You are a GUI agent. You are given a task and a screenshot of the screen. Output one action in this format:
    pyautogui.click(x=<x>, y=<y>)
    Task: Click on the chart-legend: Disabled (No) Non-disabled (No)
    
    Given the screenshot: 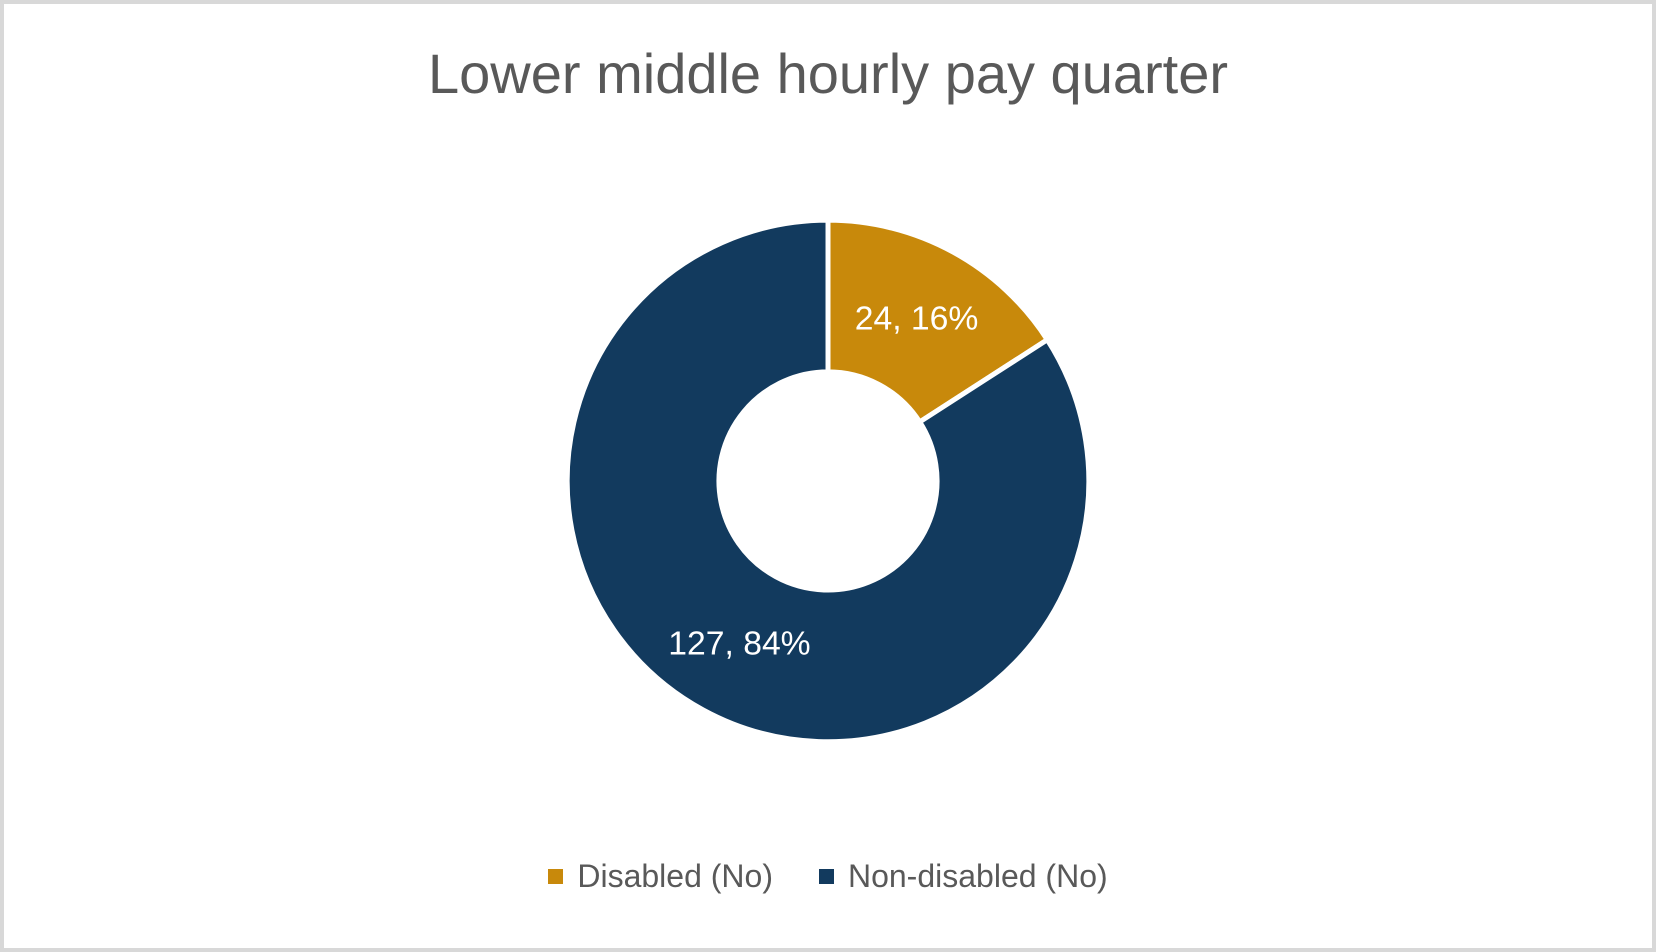 What is the action you would take?
    pyautogui.click(x=828, y=876)
    